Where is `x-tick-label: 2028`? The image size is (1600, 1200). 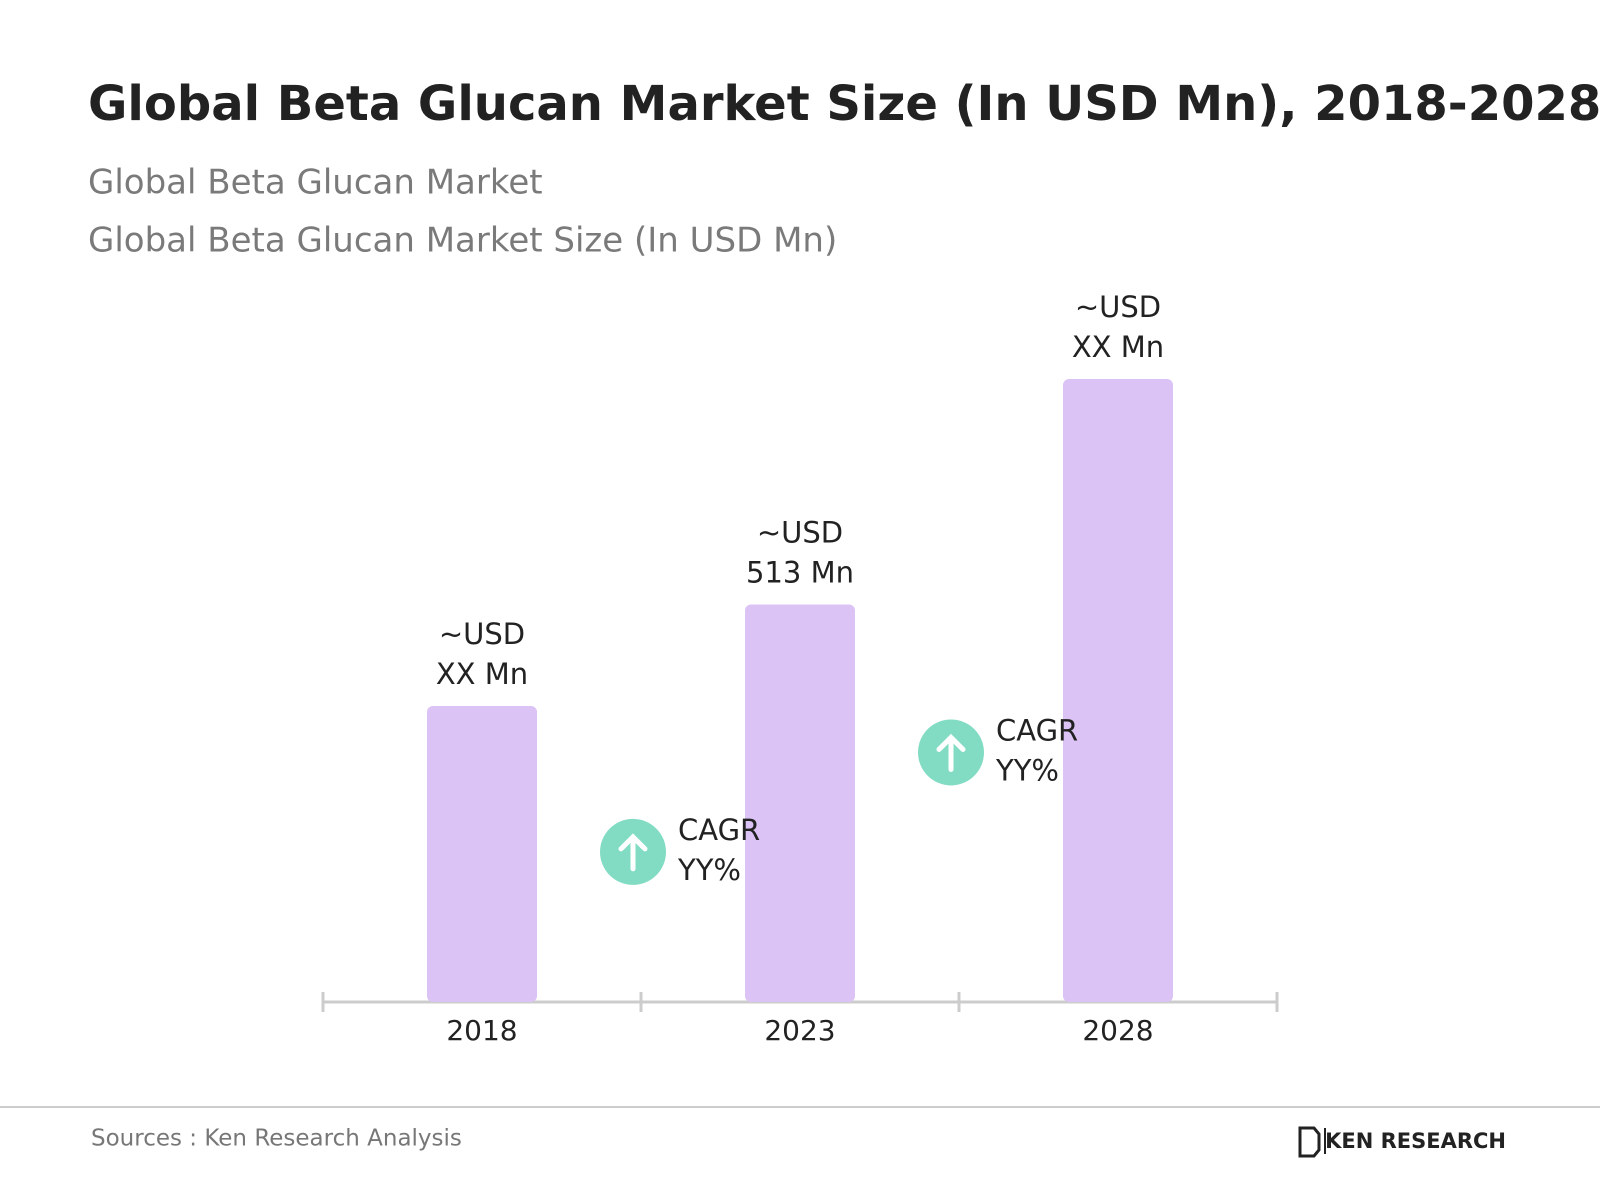
x-tick-label: 2028 is located at coordinates (1117, 1030).